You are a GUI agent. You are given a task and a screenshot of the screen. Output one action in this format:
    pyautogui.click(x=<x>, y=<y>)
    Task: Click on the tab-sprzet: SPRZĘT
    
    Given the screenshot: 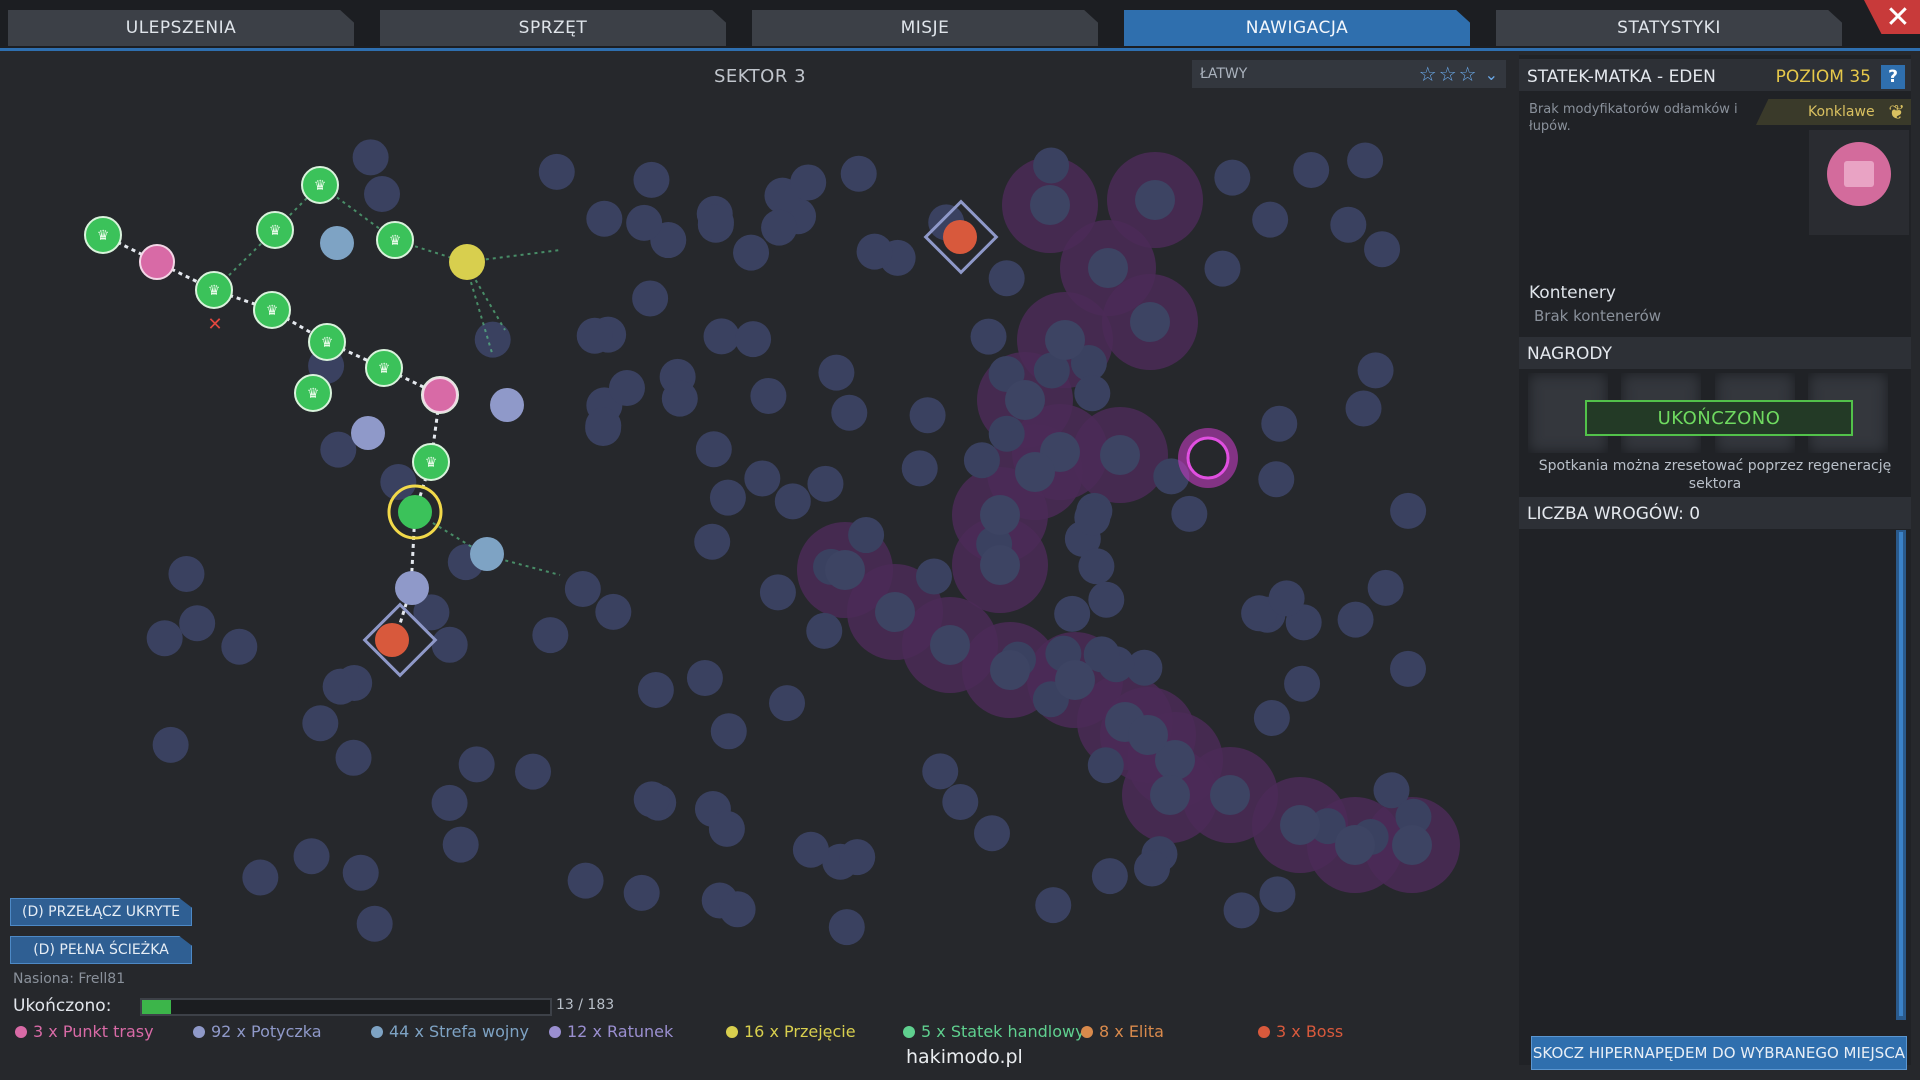 What is the action you would take?
    pyautogui.click(x=553, y=28)
    